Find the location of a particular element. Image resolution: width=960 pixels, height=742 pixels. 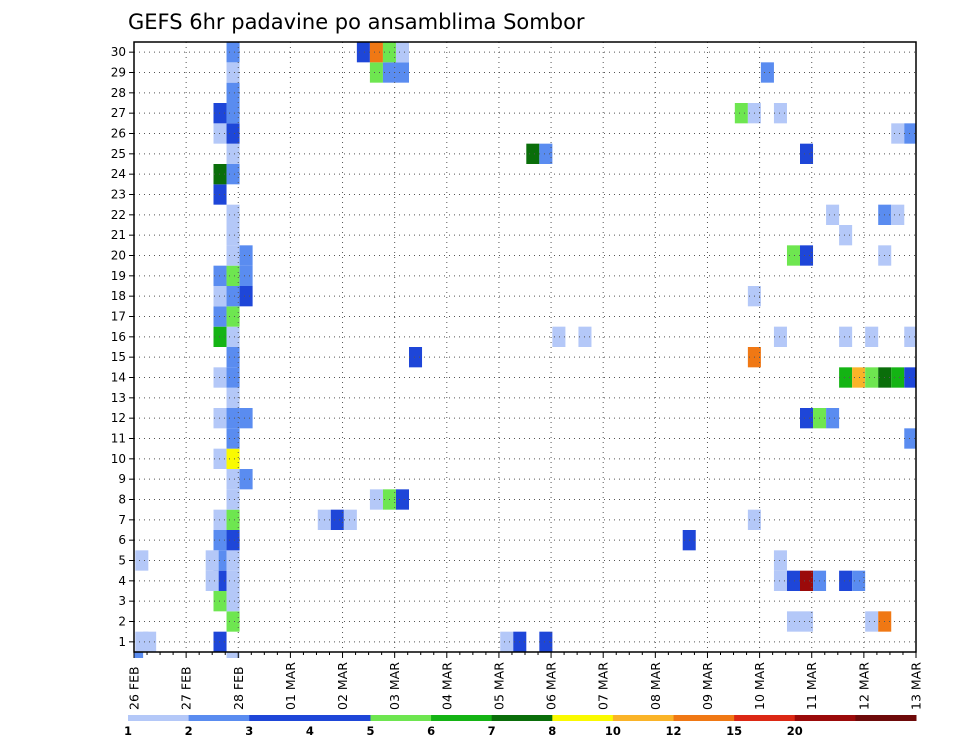

y-tick-label: 13 is located at coordinates (118, 398).